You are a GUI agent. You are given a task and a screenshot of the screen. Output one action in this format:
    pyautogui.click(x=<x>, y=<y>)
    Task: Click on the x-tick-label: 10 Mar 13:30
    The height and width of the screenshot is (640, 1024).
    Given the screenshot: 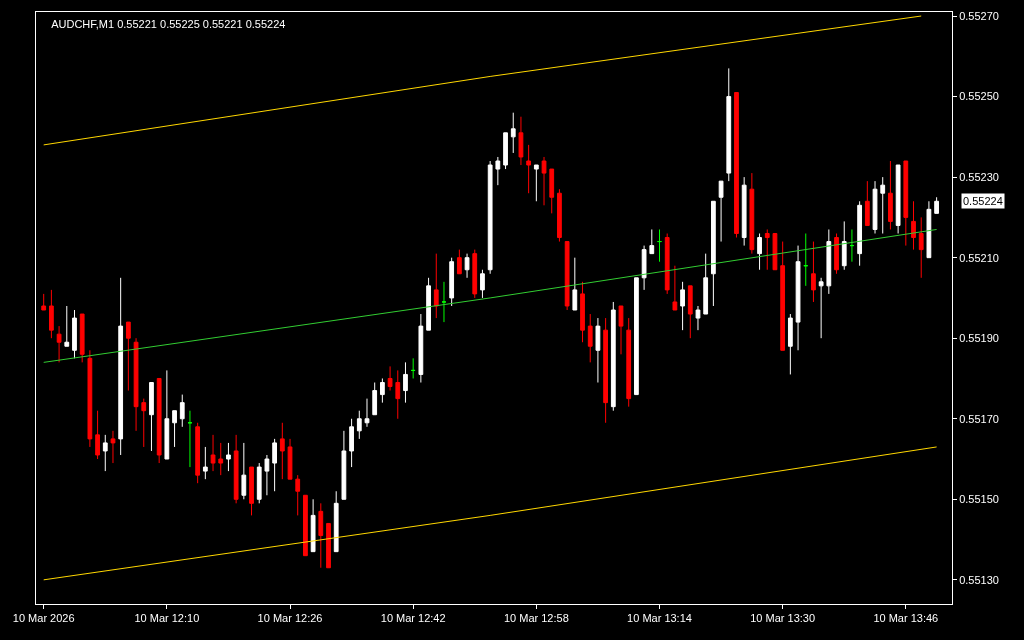 What is the action you would take?
    pyautogui.click(x=783, y=618)
    